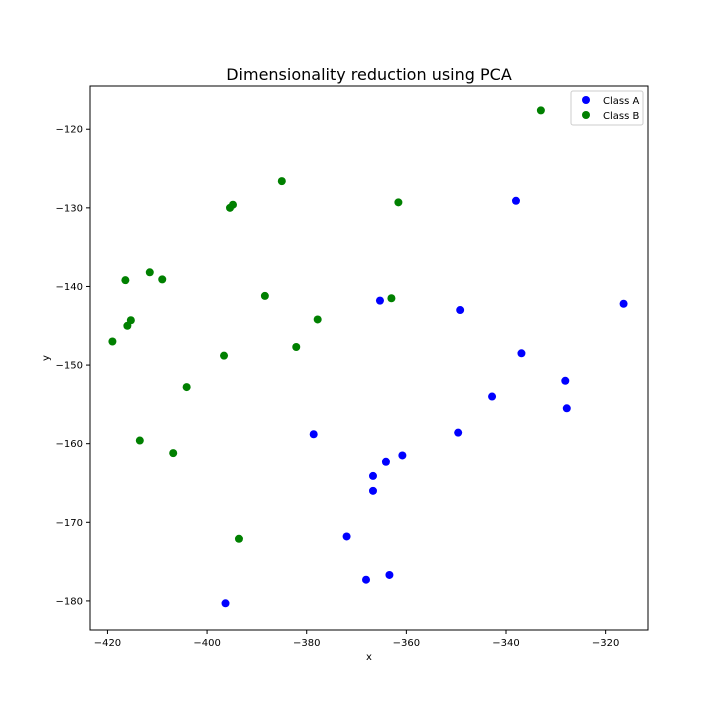  What do you see at coordinates (69, 444) in the screenshot?
I see `y-tick-label: −160` at bounding box center [69, 444].